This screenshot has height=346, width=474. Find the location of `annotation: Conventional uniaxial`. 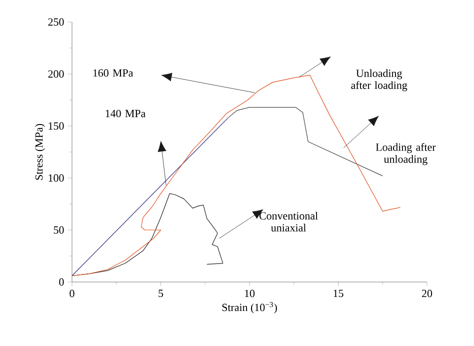

annotation: Conventional uniaxial is located at coordinates (288, 222).